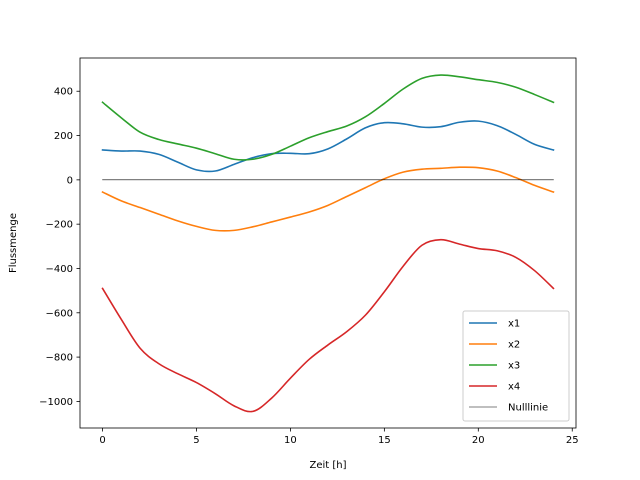  I want to click on y-tick-label: 200, so click(63, 136).